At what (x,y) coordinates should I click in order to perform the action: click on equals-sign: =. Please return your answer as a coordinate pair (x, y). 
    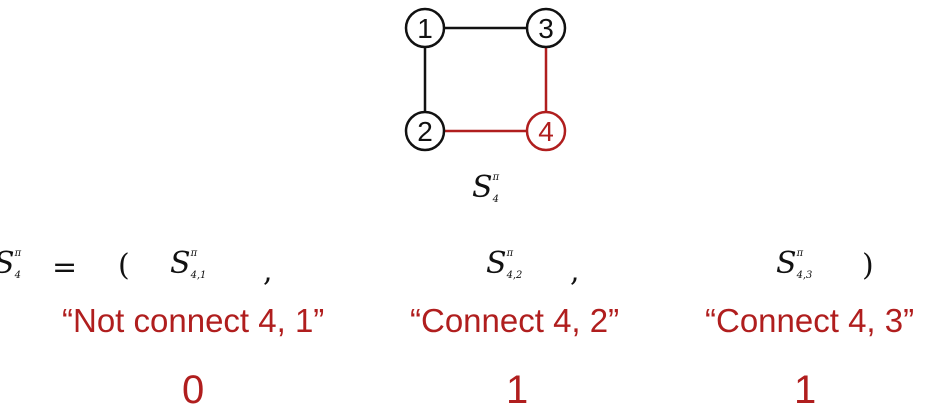
    Looking at the image, I should click on (65, 267).